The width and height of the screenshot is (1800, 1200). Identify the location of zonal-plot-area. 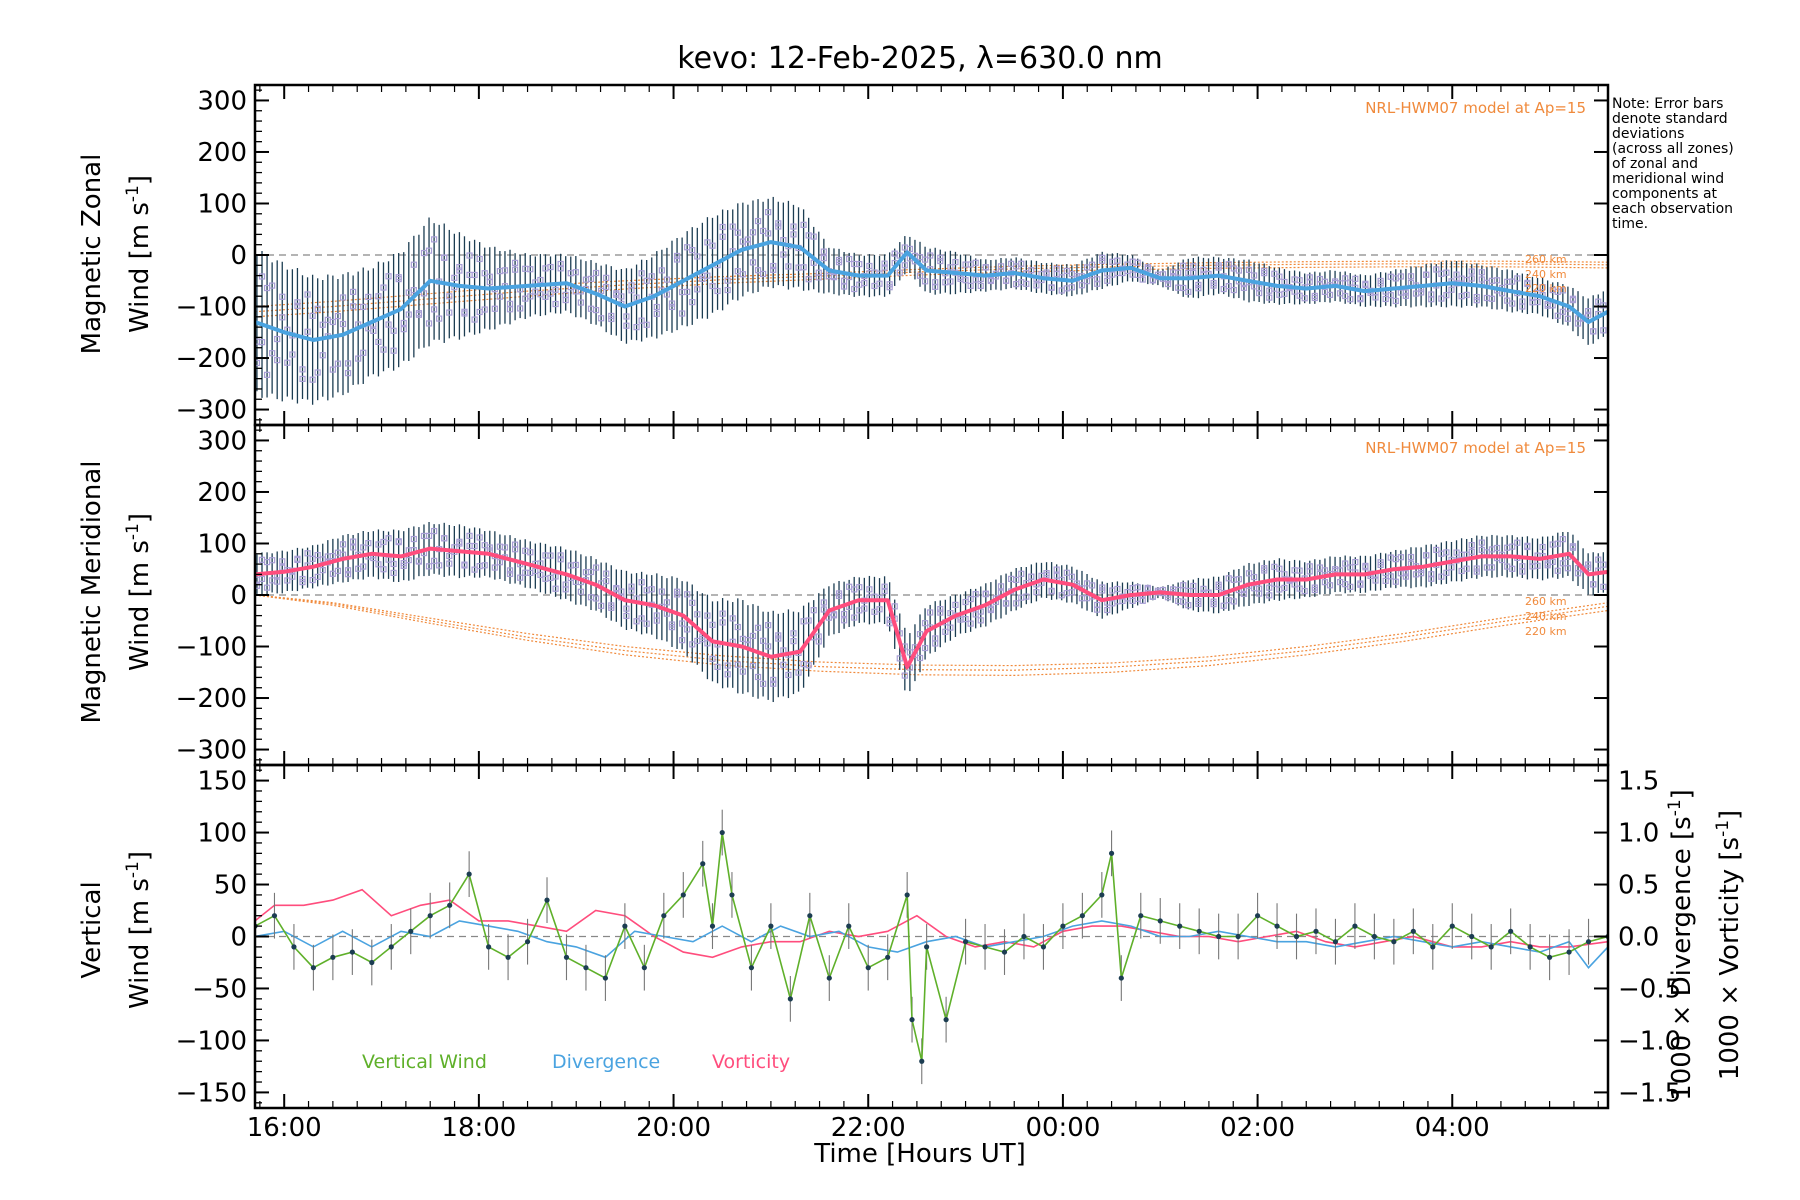
(931, 300).